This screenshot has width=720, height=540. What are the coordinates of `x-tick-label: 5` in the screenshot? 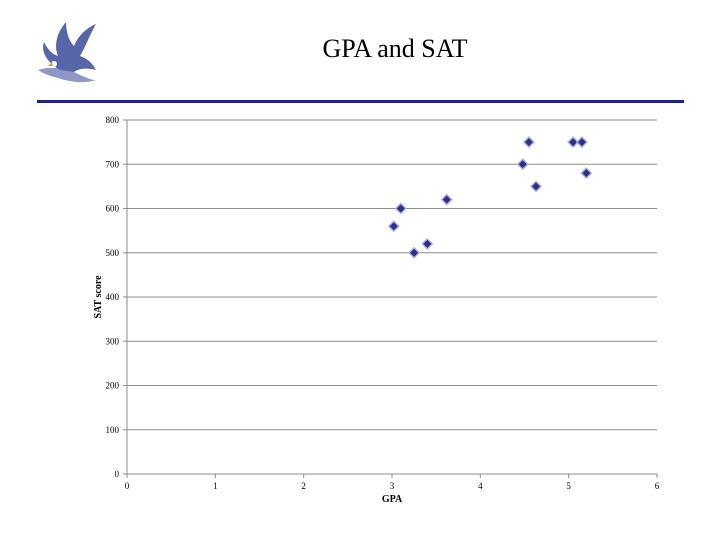 It's located at (568, 486).